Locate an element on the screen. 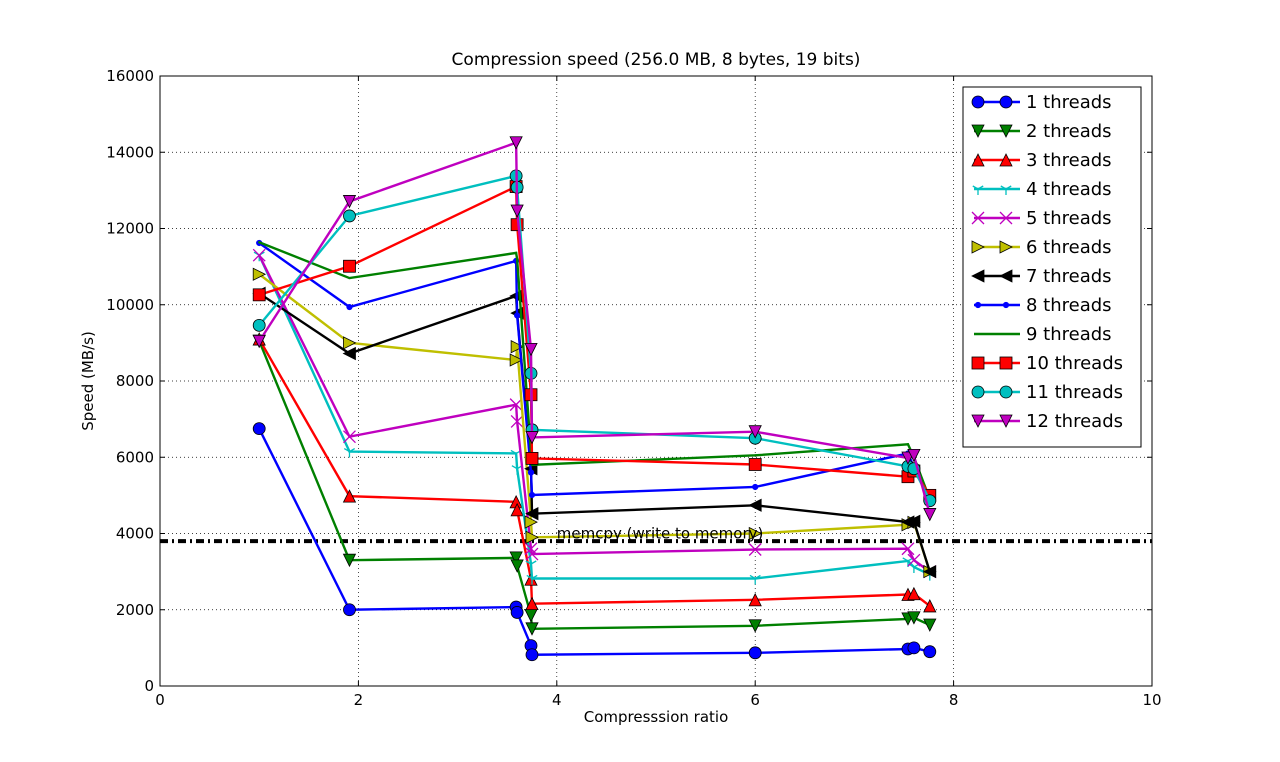 The width and height of the screenshot is (1280, 762). legend-box is located at coordinates (1052, 267).